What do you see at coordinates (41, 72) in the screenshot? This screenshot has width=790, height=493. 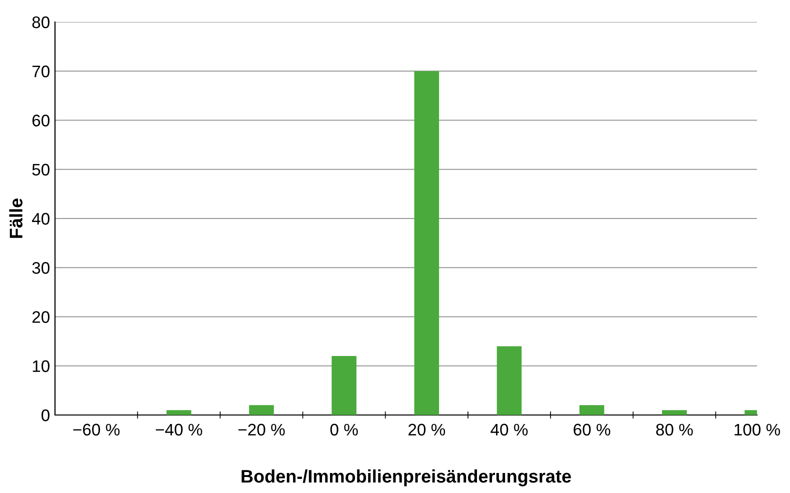 I see `y-tick-label: 70` at bounding box center [41, 72].